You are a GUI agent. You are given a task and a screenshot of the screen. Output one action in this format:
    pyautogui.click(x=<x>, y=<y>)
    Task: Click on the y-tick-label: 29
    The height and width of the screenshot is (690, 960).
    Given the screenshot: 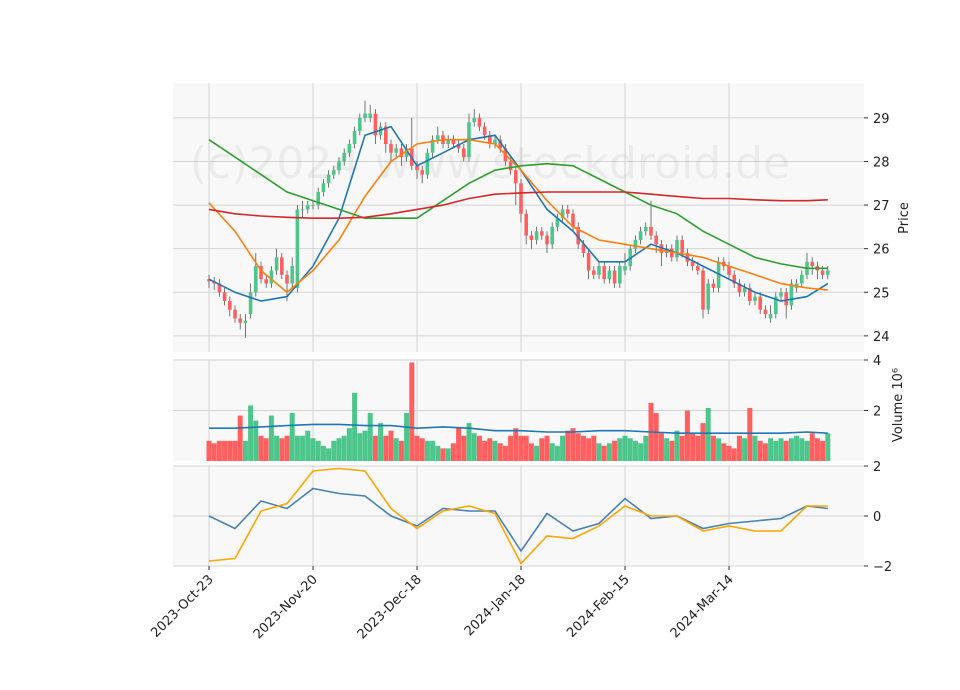 What is the action you would take?
    pyautogui.click(x=881, y=119)
    